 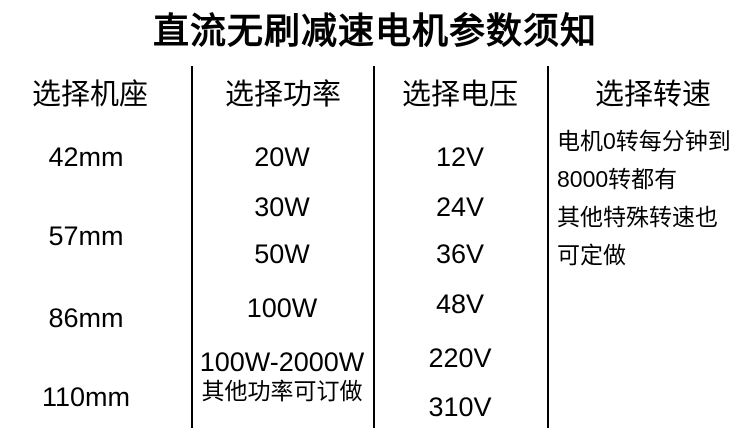 What do you see at coordinates (89, 95) in the screenshot?
I see `column-header-frame-size: 选择机座` at bounding box center [89, 95].